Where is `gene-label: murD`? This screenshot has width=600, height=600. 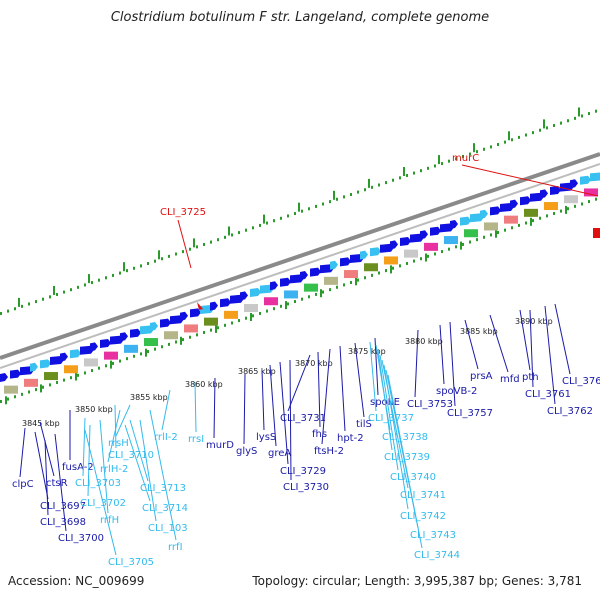
gene-label: murD is located at coordinates (220, 445).